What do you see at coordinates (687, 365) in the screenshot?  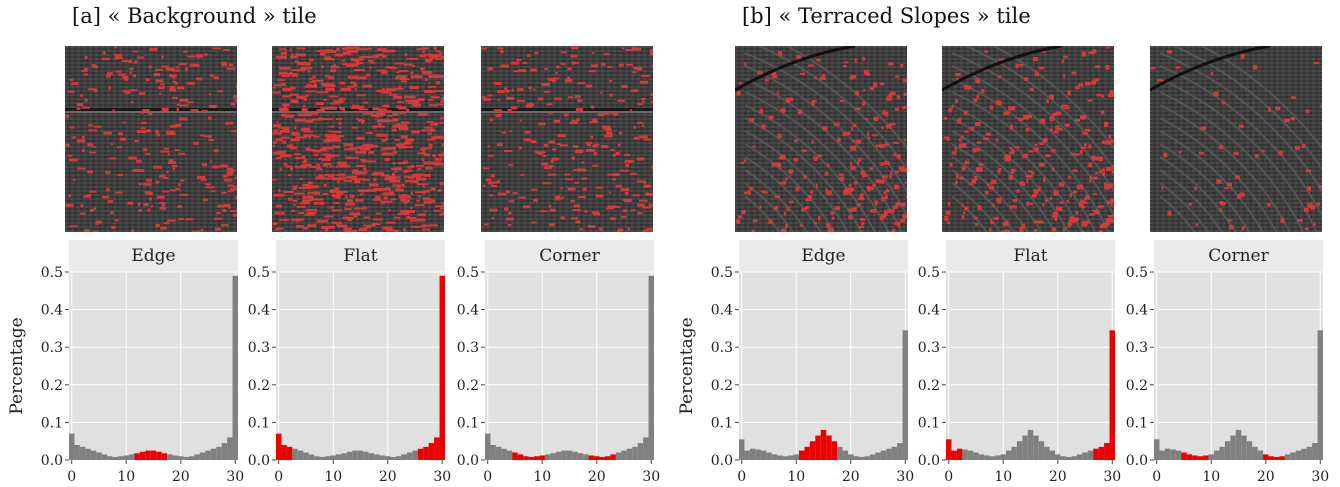 I see `y-axis-label: Percentage` at bounding box center [687, 365].